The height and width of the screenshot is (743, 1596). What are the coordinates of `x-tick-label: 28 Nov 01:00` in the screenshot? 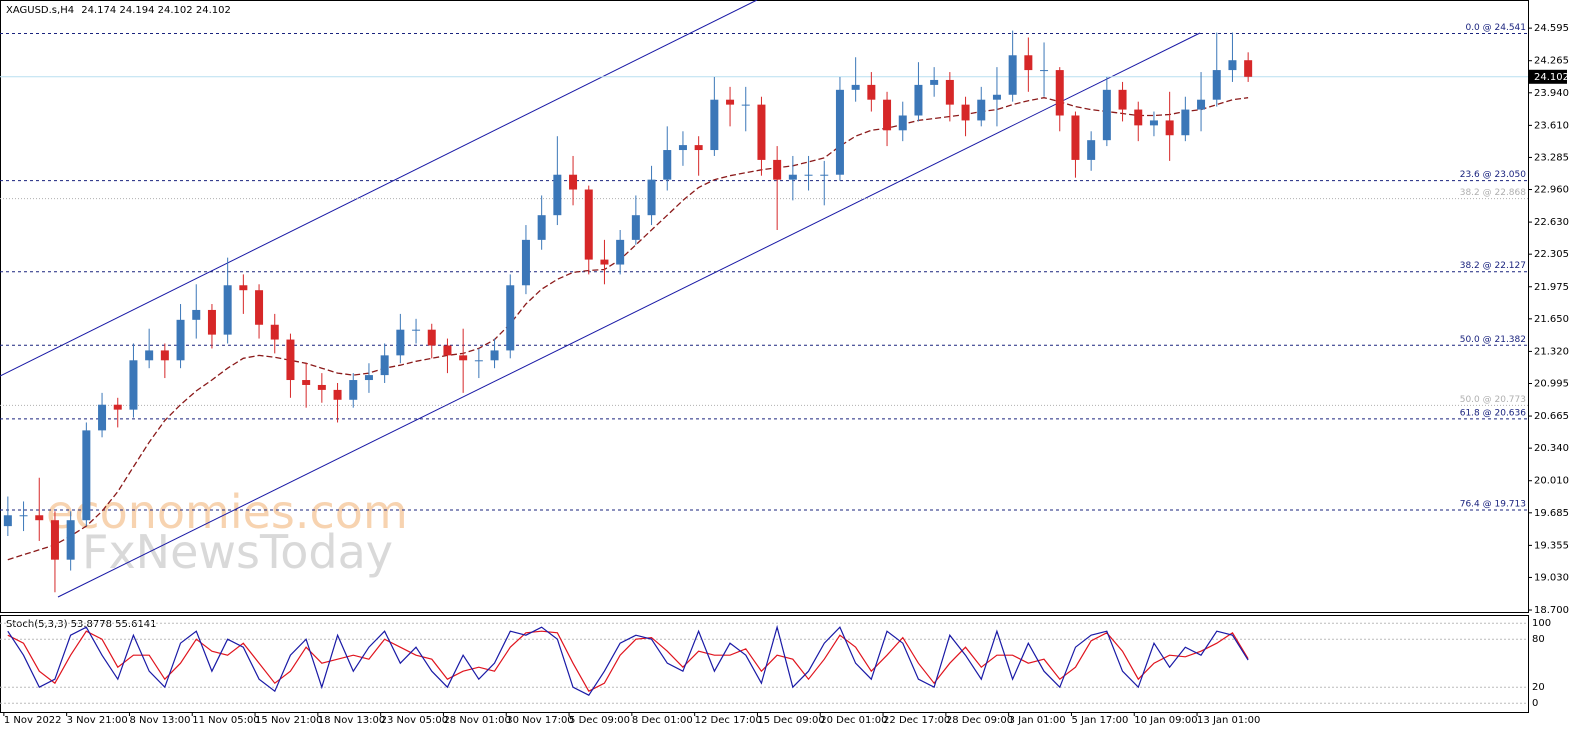 It's located at (476, 720).